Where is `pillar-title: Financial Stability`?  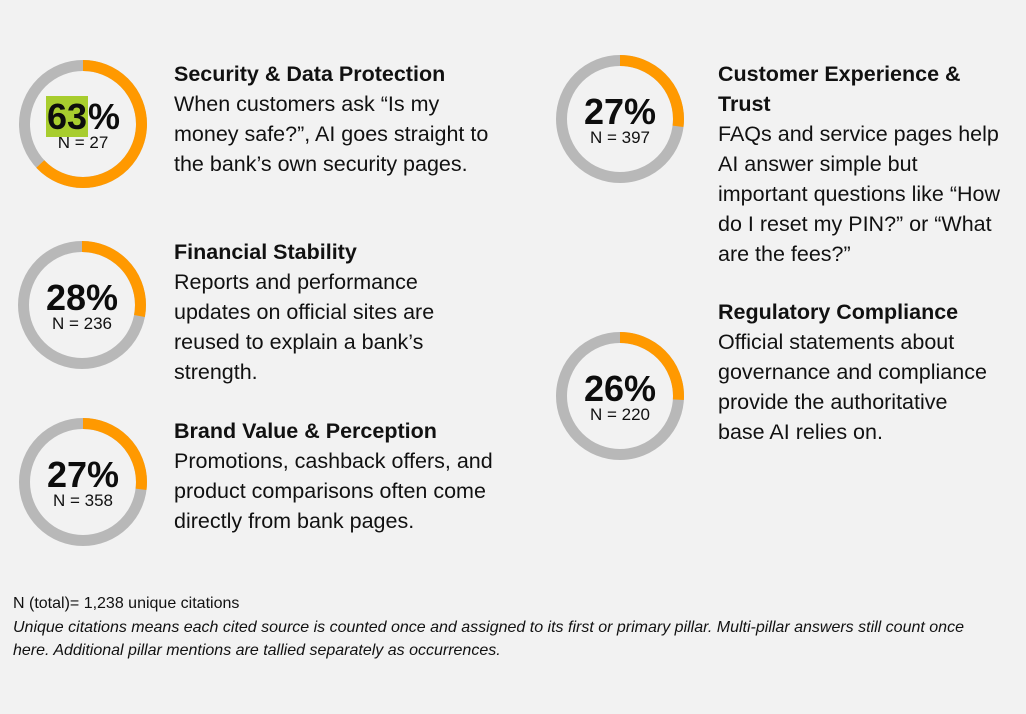
pillar-title: Financial Stability is located at coordinates (265, 252).